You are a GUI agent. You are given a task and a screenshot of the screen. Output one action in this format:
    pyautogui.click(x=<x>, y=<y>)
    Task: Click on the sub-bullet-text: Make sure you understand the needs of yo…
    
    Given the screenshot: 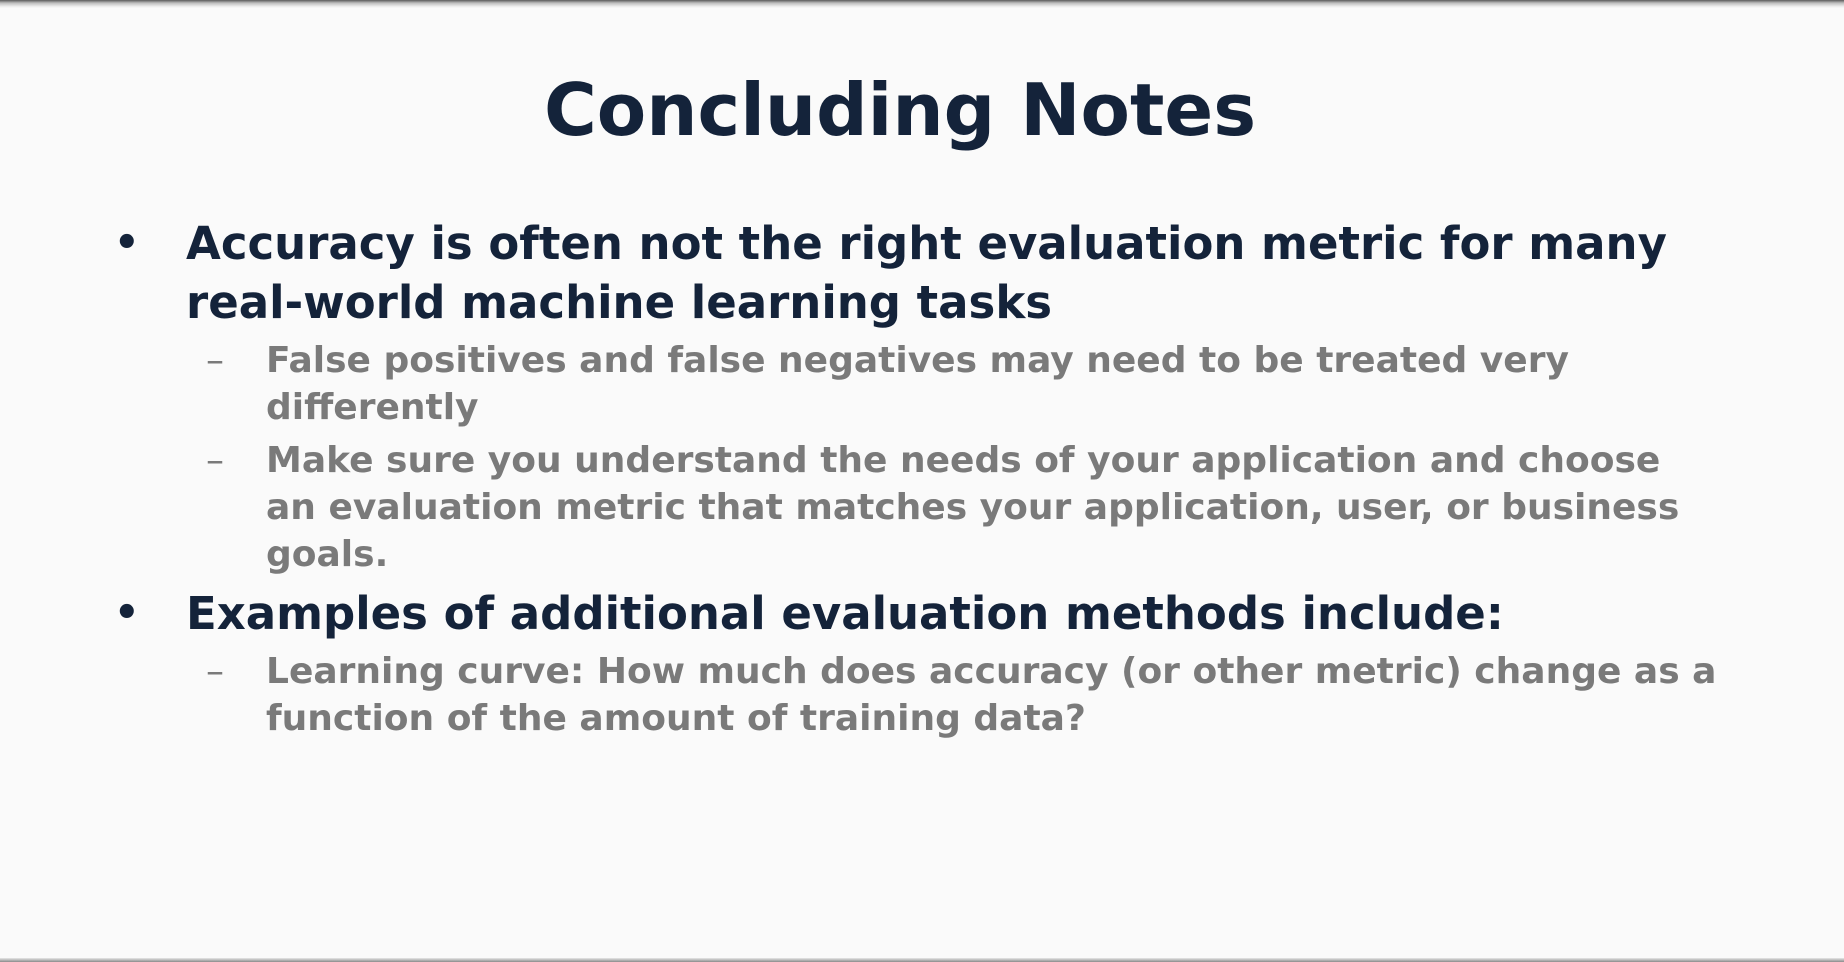 What is the action you would take?
    pyautogui.click(x=973, y=507)
    